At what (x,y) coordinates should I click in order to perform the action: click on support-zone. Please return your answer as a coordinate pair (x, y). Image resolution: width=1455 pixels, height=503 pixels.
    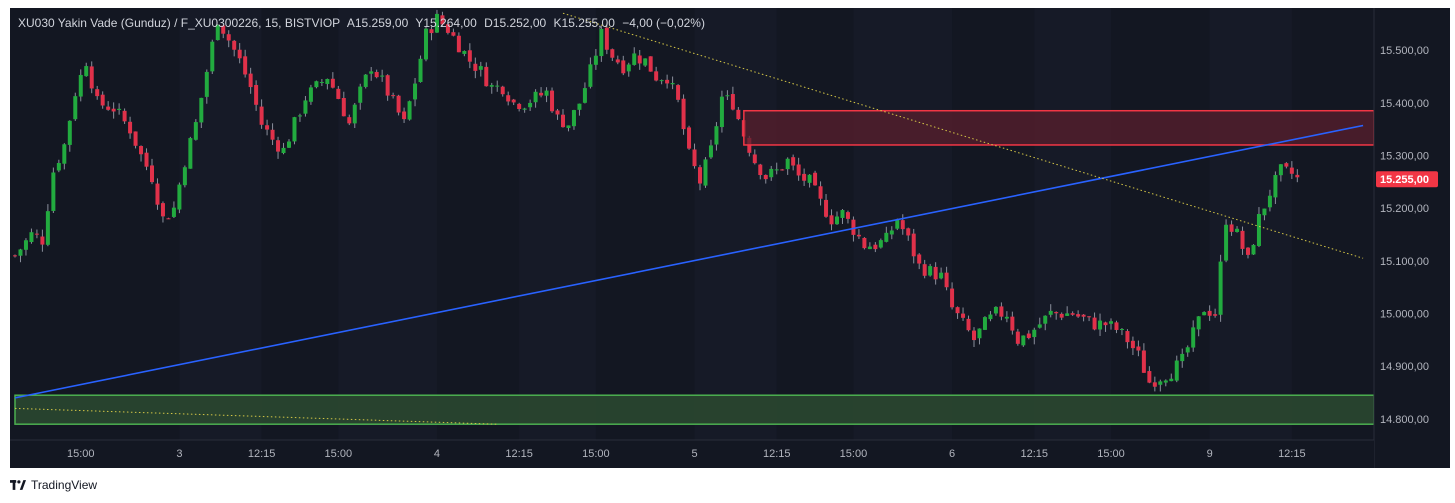
    Looking at the image, I should click on (694, 409).